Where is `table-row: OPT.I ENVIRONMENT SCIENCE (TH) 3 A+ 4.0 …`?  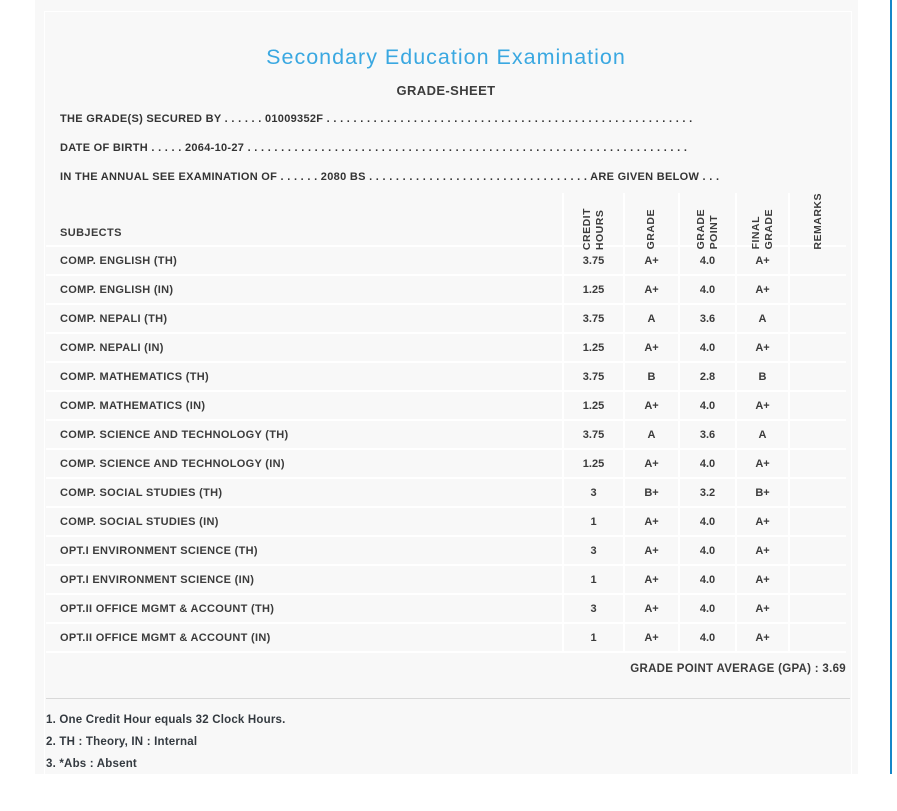 table-row: OPT.I ENVIRONMENT SCIENCE (TH) 3 A+ 4.0 … is located at coordinates (446, 549).